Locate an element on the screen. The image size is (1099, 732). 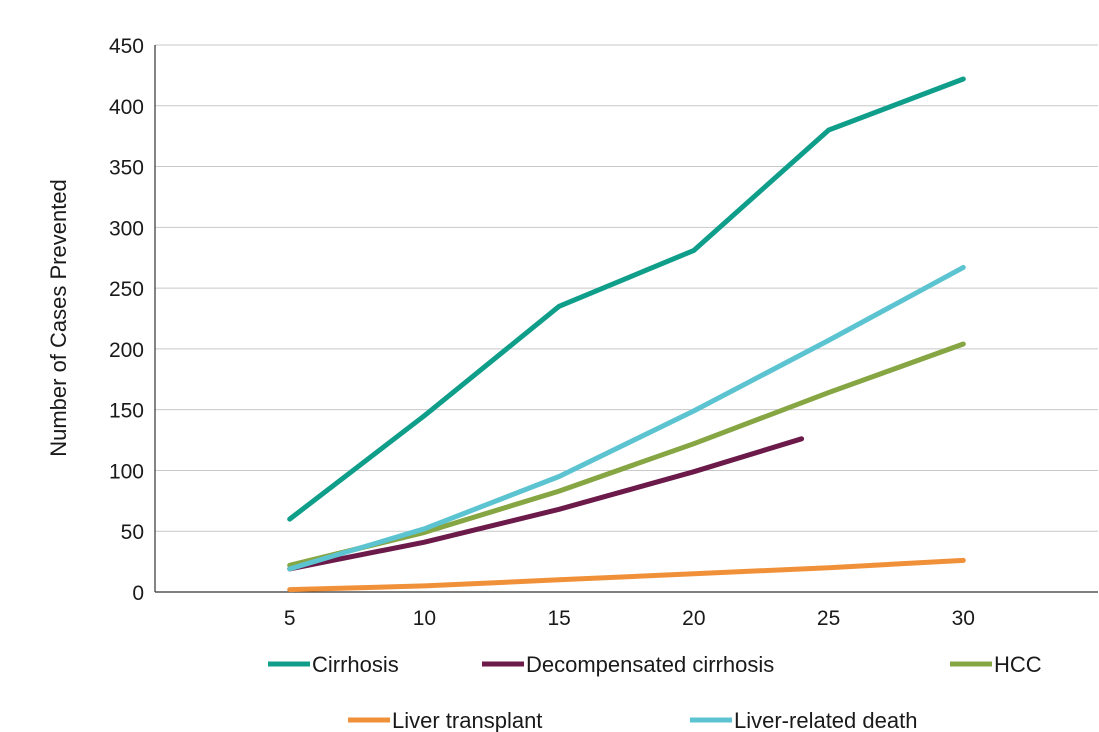
x-tick-label: 5 is located at coordinates (290, 618).